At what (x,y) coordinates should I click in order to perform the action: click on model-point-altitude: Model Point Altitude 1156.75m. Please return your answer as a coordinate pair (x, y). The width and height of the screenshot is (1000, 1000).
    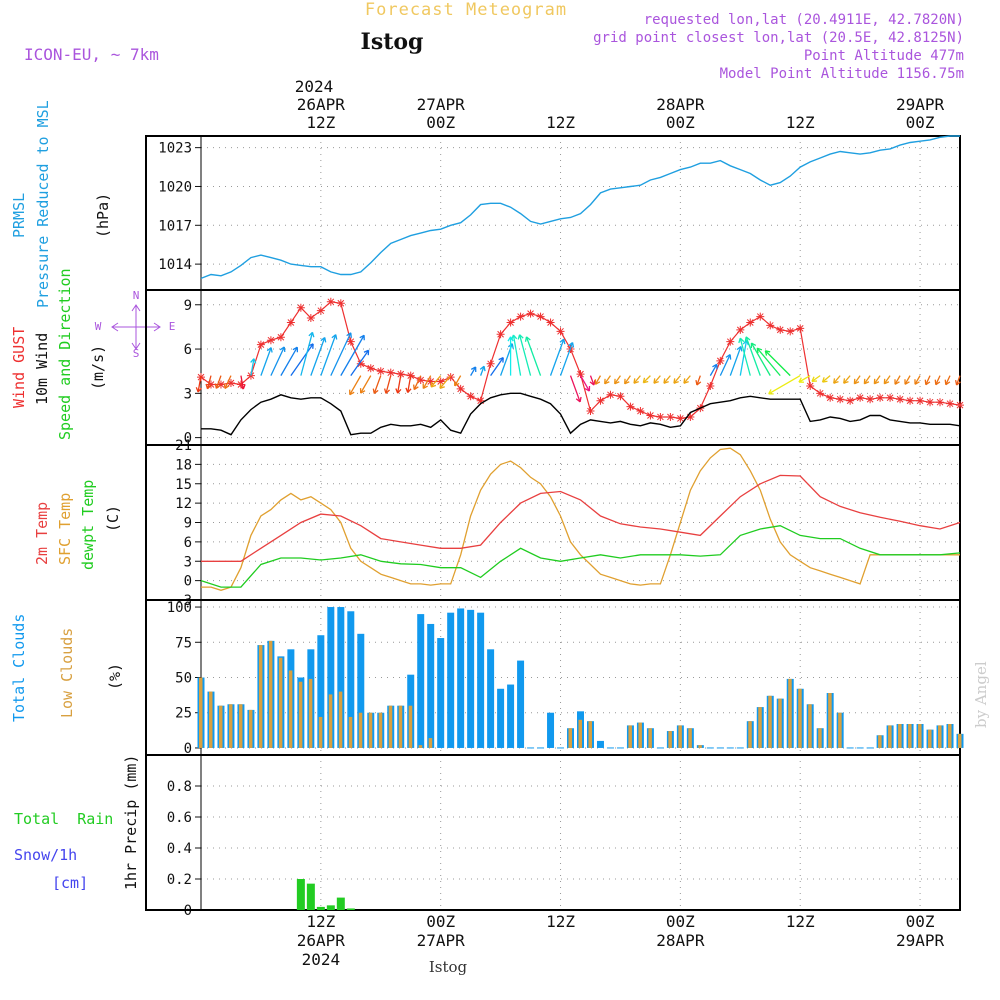
    Looking at the image, I should click on (842, 74).